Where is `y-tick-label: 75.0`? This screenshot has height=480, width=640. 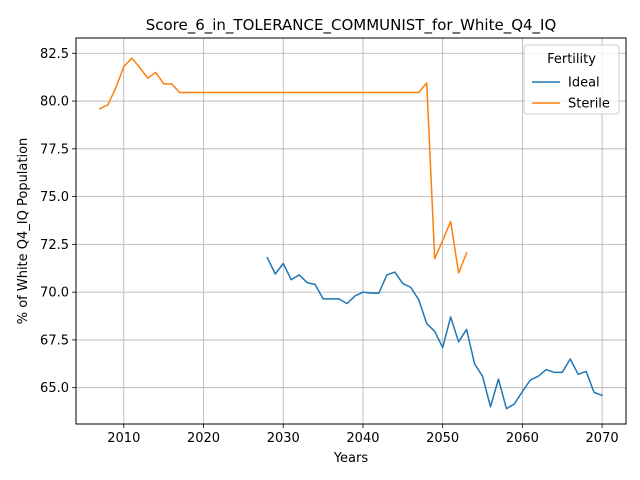
y-tick-label: 75.0 is located at coordinates (54, 197).